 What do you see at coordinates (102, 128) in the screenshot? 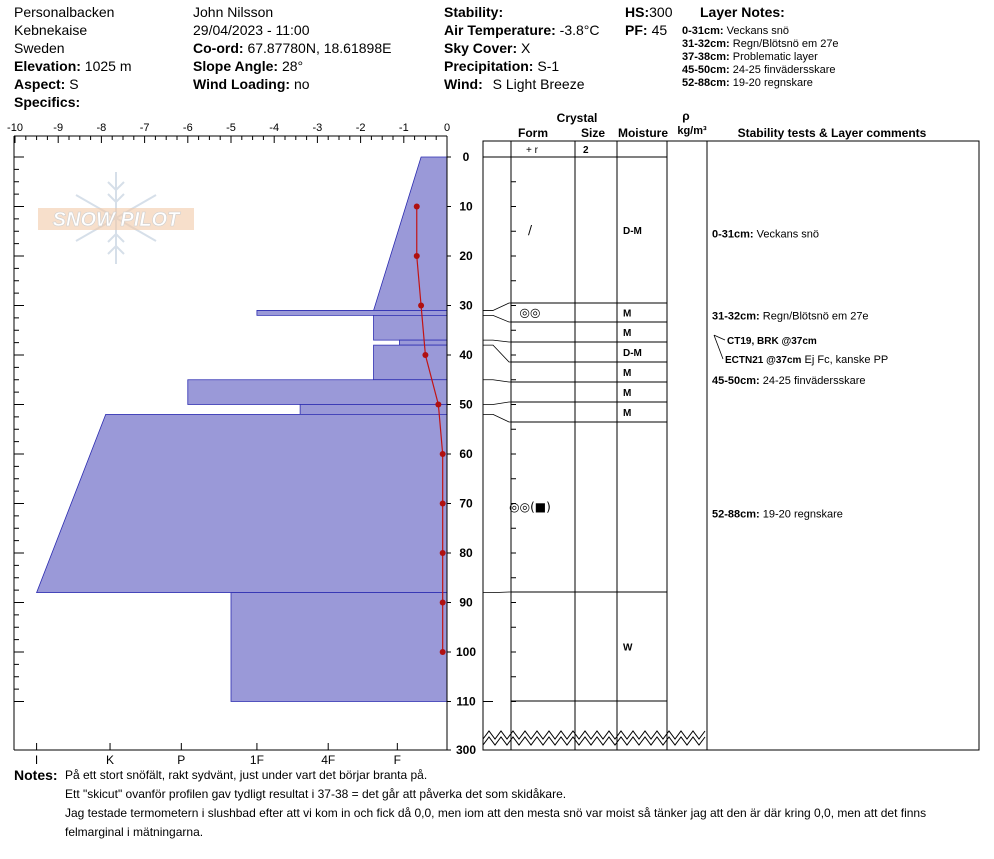
I see `temp-tick-label: -8` at bounding box center [102, 128].